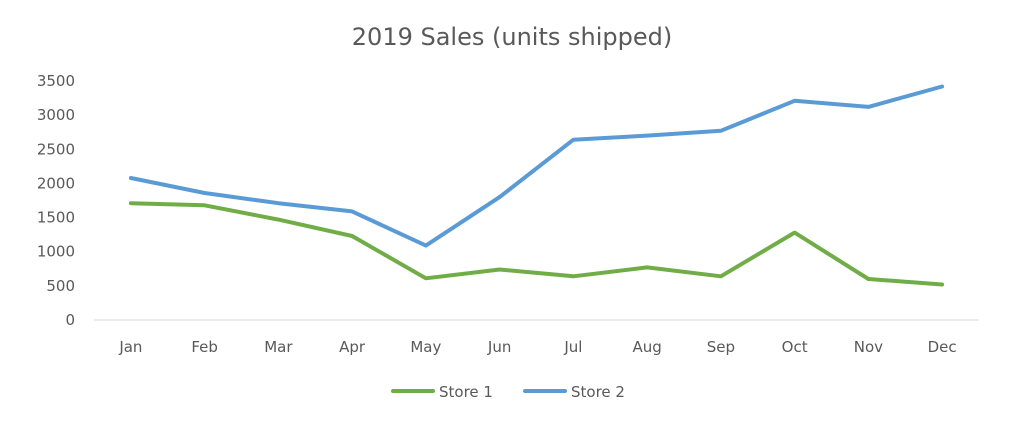 The width and height of the screenshot is (1024, 421). What do you see at coordinates (60, 286) in the screenshot?
I see `y-tick-label: 500` at bounding box center [60, 286].